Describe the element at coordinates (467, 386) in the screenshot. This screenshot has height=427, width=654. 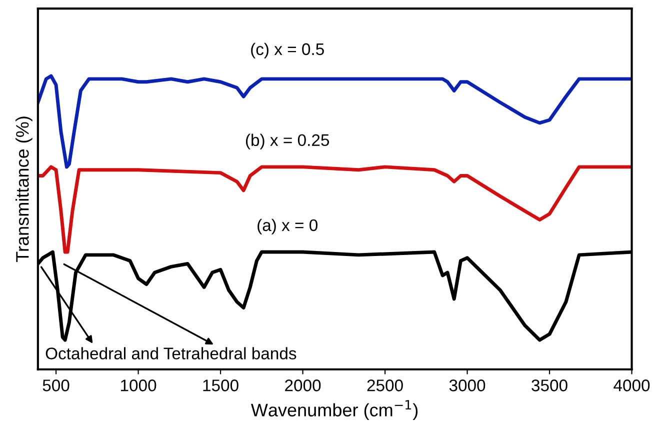
I see `x-tick-label: 3000` at that location.